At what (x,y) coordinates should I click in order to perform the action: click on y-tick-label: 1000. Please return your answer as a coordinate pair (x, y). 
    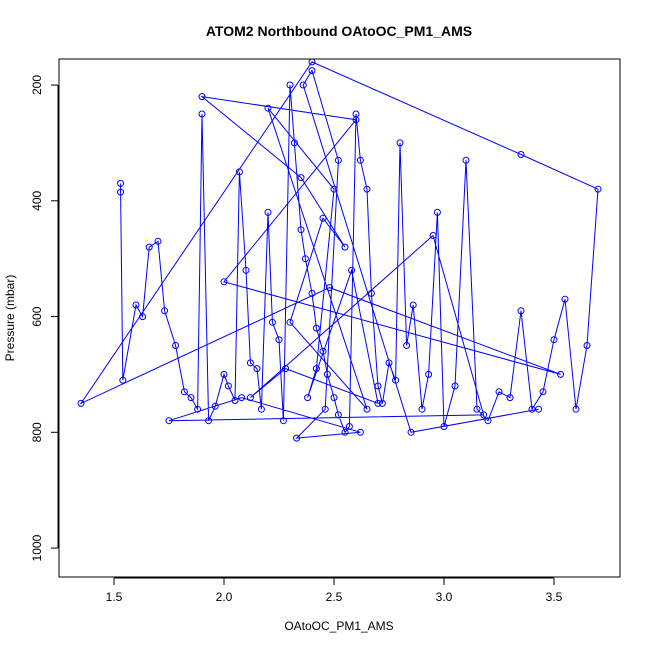
    Looking at the image, I should click on (37, 547).